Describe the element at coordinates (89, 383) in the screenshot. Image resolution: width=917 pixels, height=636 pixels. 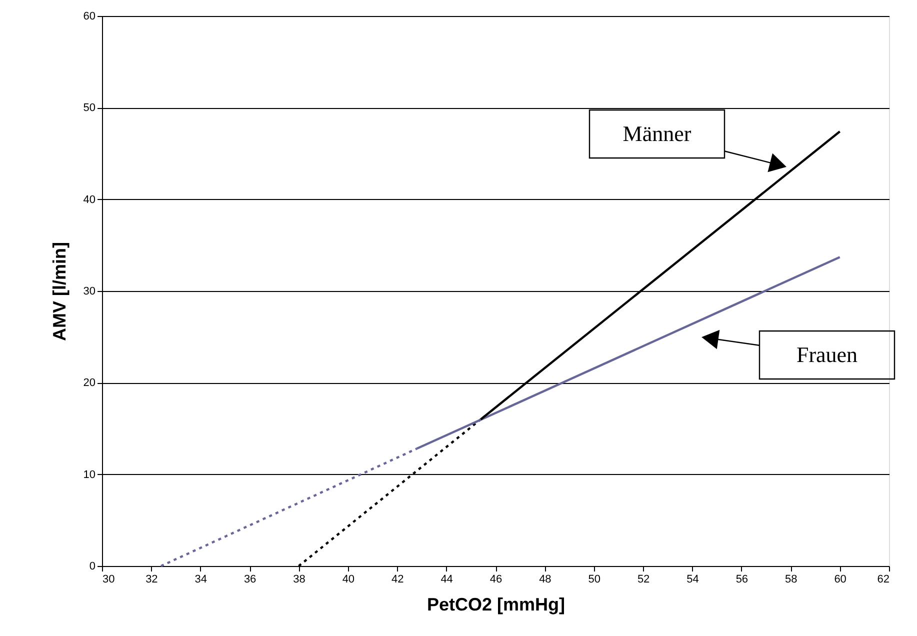
I see `y-tick-label: 20` at that location.